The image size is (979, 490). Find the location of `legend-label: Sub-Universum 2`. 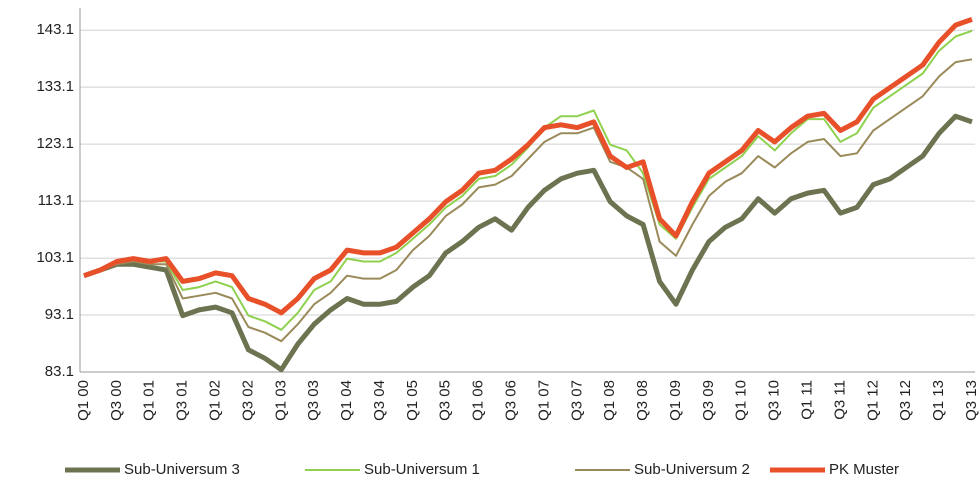

legend-label: Sub-Universum 2 is located at coordinates (692, 469).